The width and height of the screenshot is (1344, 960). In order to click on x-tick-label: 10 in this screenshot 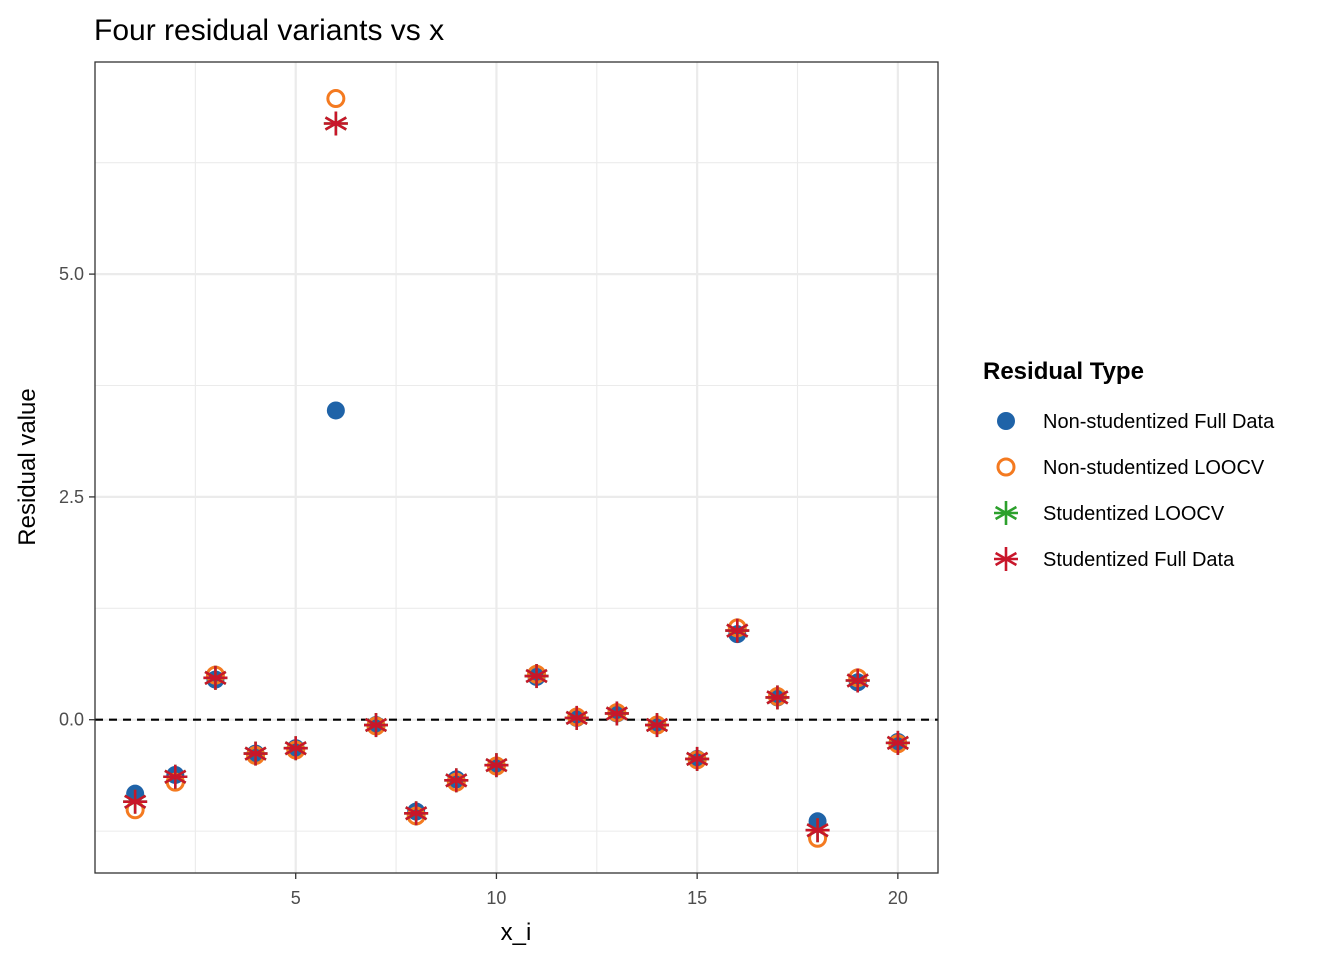, I will do `click(496, 898)`.